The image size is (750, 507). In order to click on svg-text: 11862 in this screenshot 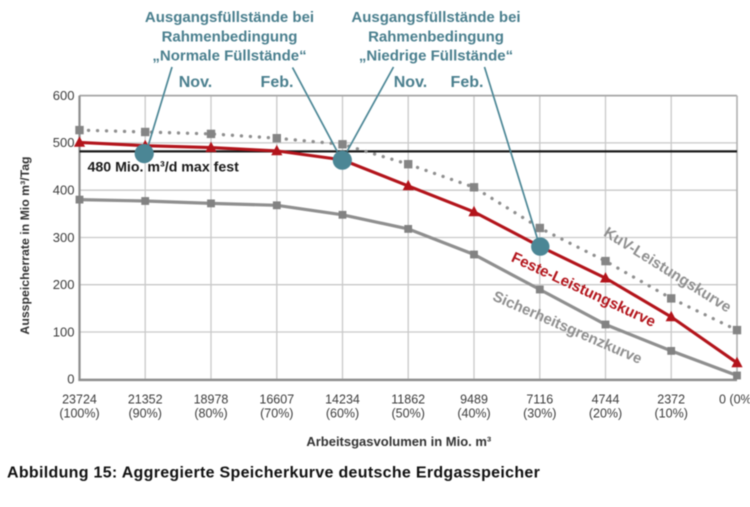, I will do `click(408, 400)`.